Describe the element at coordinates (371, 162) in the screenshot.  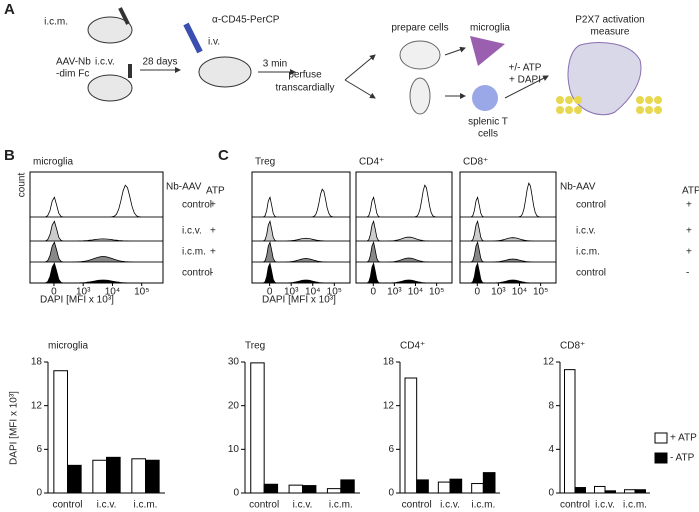
I see `panel-title: CD4⁺` at that location.